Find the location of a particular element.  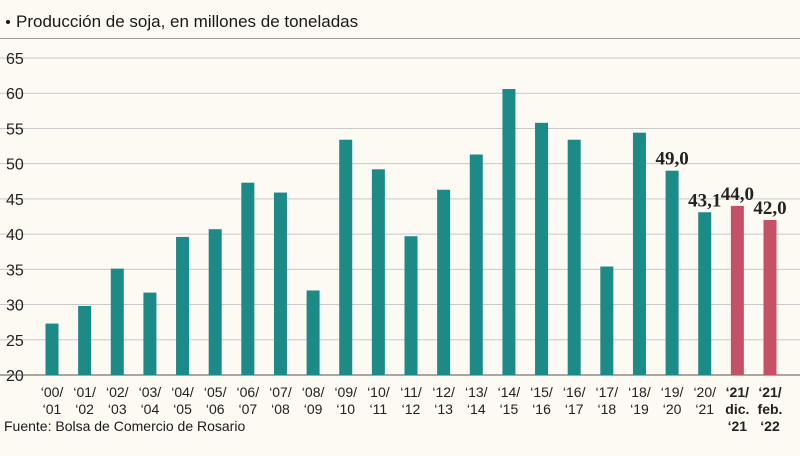

x-tick-label: ‘07 is located at coordinates (247, 409).